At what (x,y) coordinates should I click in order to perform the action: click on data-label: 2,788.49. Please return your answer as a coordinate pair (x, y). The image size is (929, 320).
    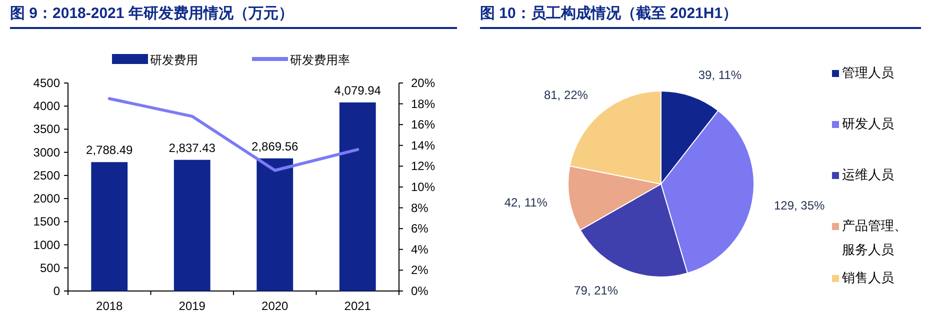
    Looking at the image, I should click on (110, 150).